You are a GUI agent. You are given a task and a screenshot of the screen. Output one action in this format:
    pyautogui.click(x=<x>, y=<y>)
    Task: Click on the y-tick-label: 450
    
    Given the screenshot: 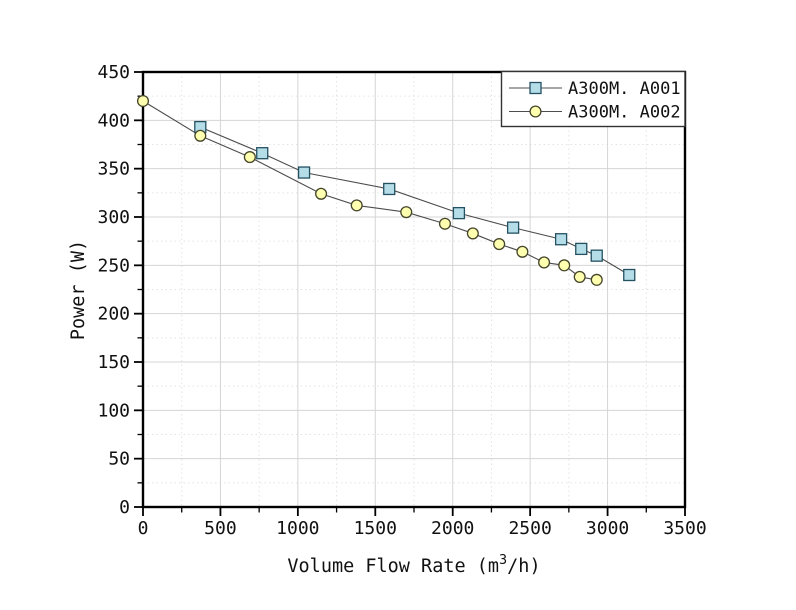 What is the action you would take?
    pyautogui.click(x=113, y=72)
    